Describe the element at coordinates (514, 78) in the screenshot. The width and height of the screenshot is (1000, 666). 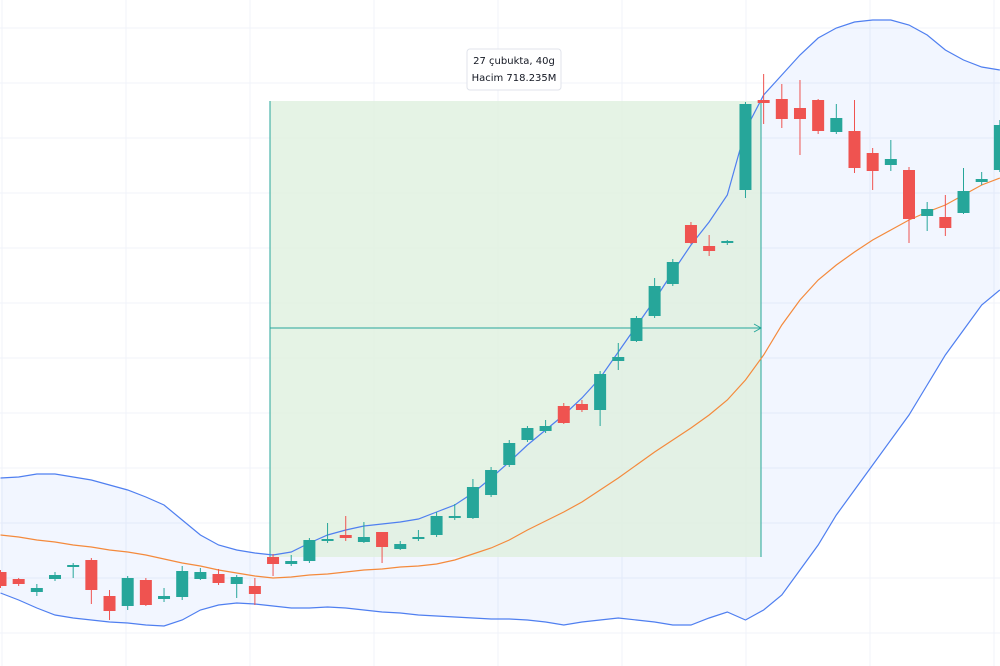
I see `tooltip-text: Hacim 718.235M` at that location.